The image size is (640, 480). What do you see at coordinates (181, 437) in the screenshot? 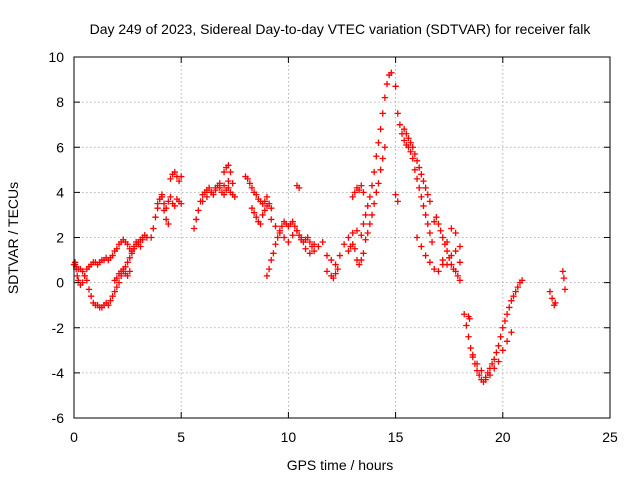
I see `x-tick-label: 5` at bounding box center [181, 437].